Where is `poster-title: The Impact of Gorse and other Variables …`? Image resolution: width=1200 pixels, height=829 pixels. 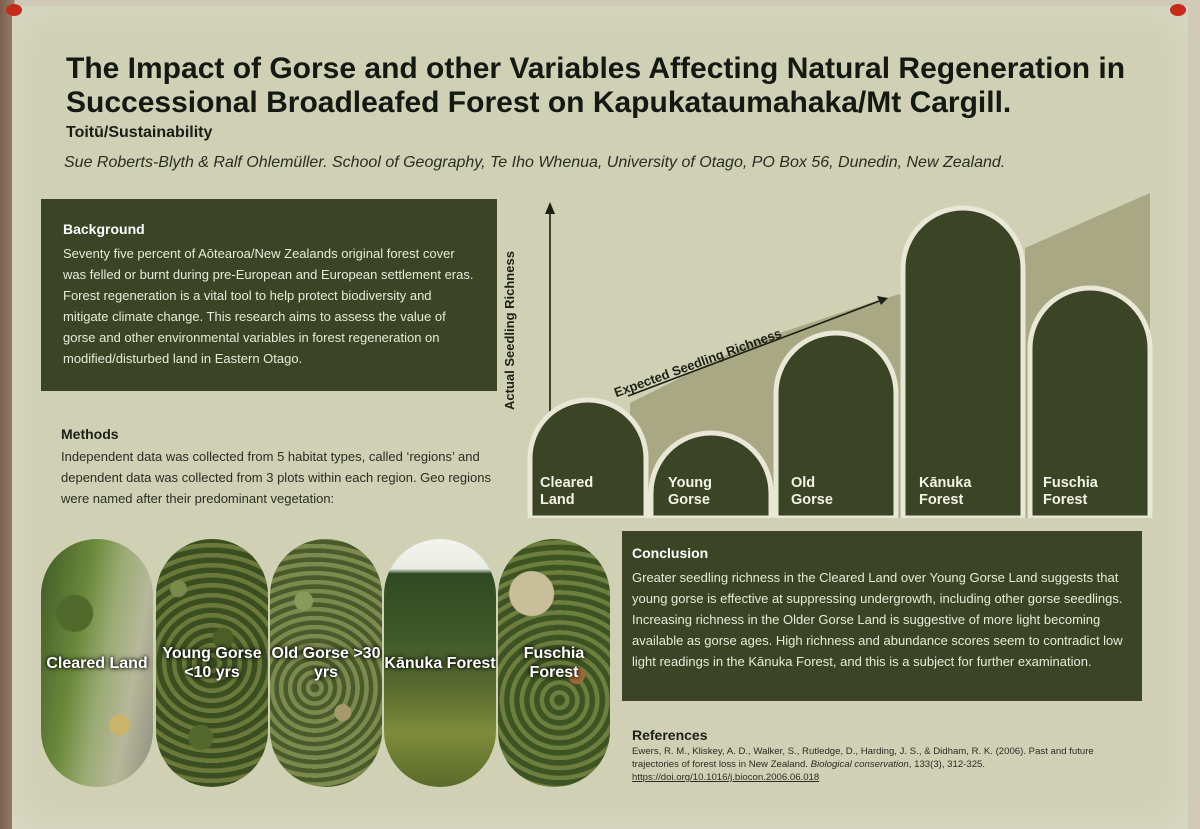
poster-title: The Impact of Gorse and other Variables … is located at coordinates (596, 85).